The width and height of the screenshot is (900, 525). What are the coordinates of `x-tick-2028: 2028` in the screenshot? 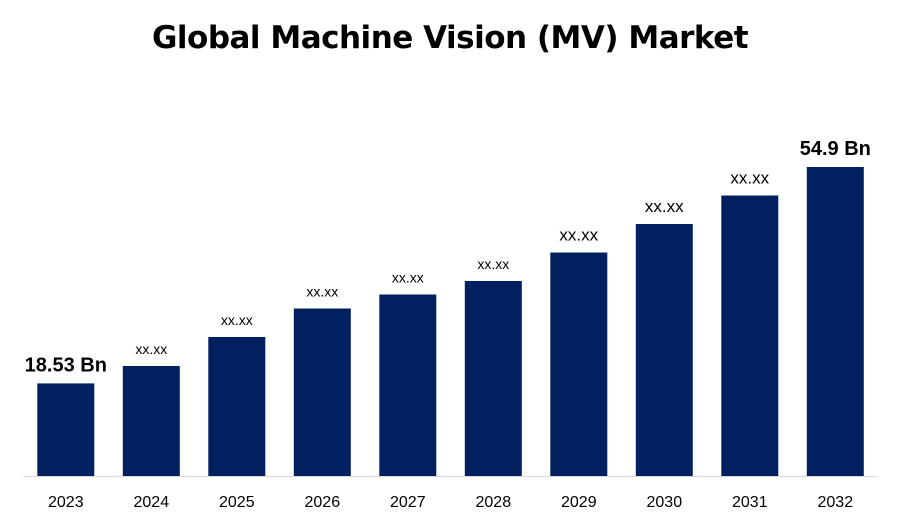 It's located at (494, 502).